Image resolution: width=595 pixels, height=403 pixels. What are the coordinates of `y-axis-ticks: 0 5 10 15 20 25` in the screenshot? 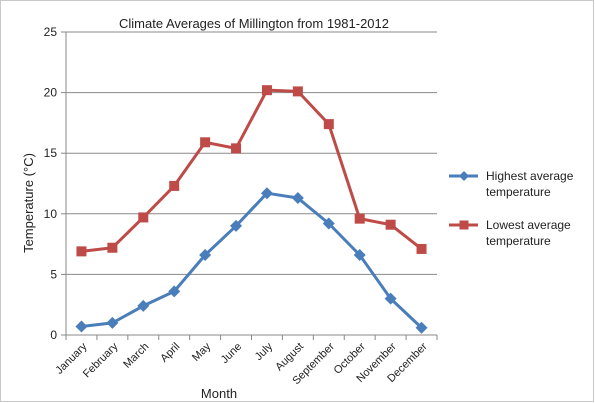 It's located at (55, 183).